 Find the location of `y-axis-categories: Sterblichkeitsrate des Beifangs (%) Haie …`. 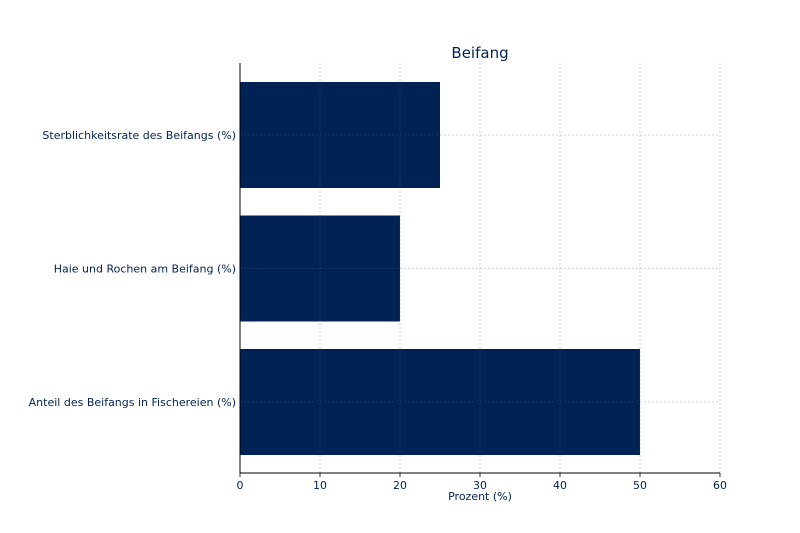

y-axis-categories: Sterblichkeitsrate des Beifangs (%) Haie … is located at coordinates (132, 269).